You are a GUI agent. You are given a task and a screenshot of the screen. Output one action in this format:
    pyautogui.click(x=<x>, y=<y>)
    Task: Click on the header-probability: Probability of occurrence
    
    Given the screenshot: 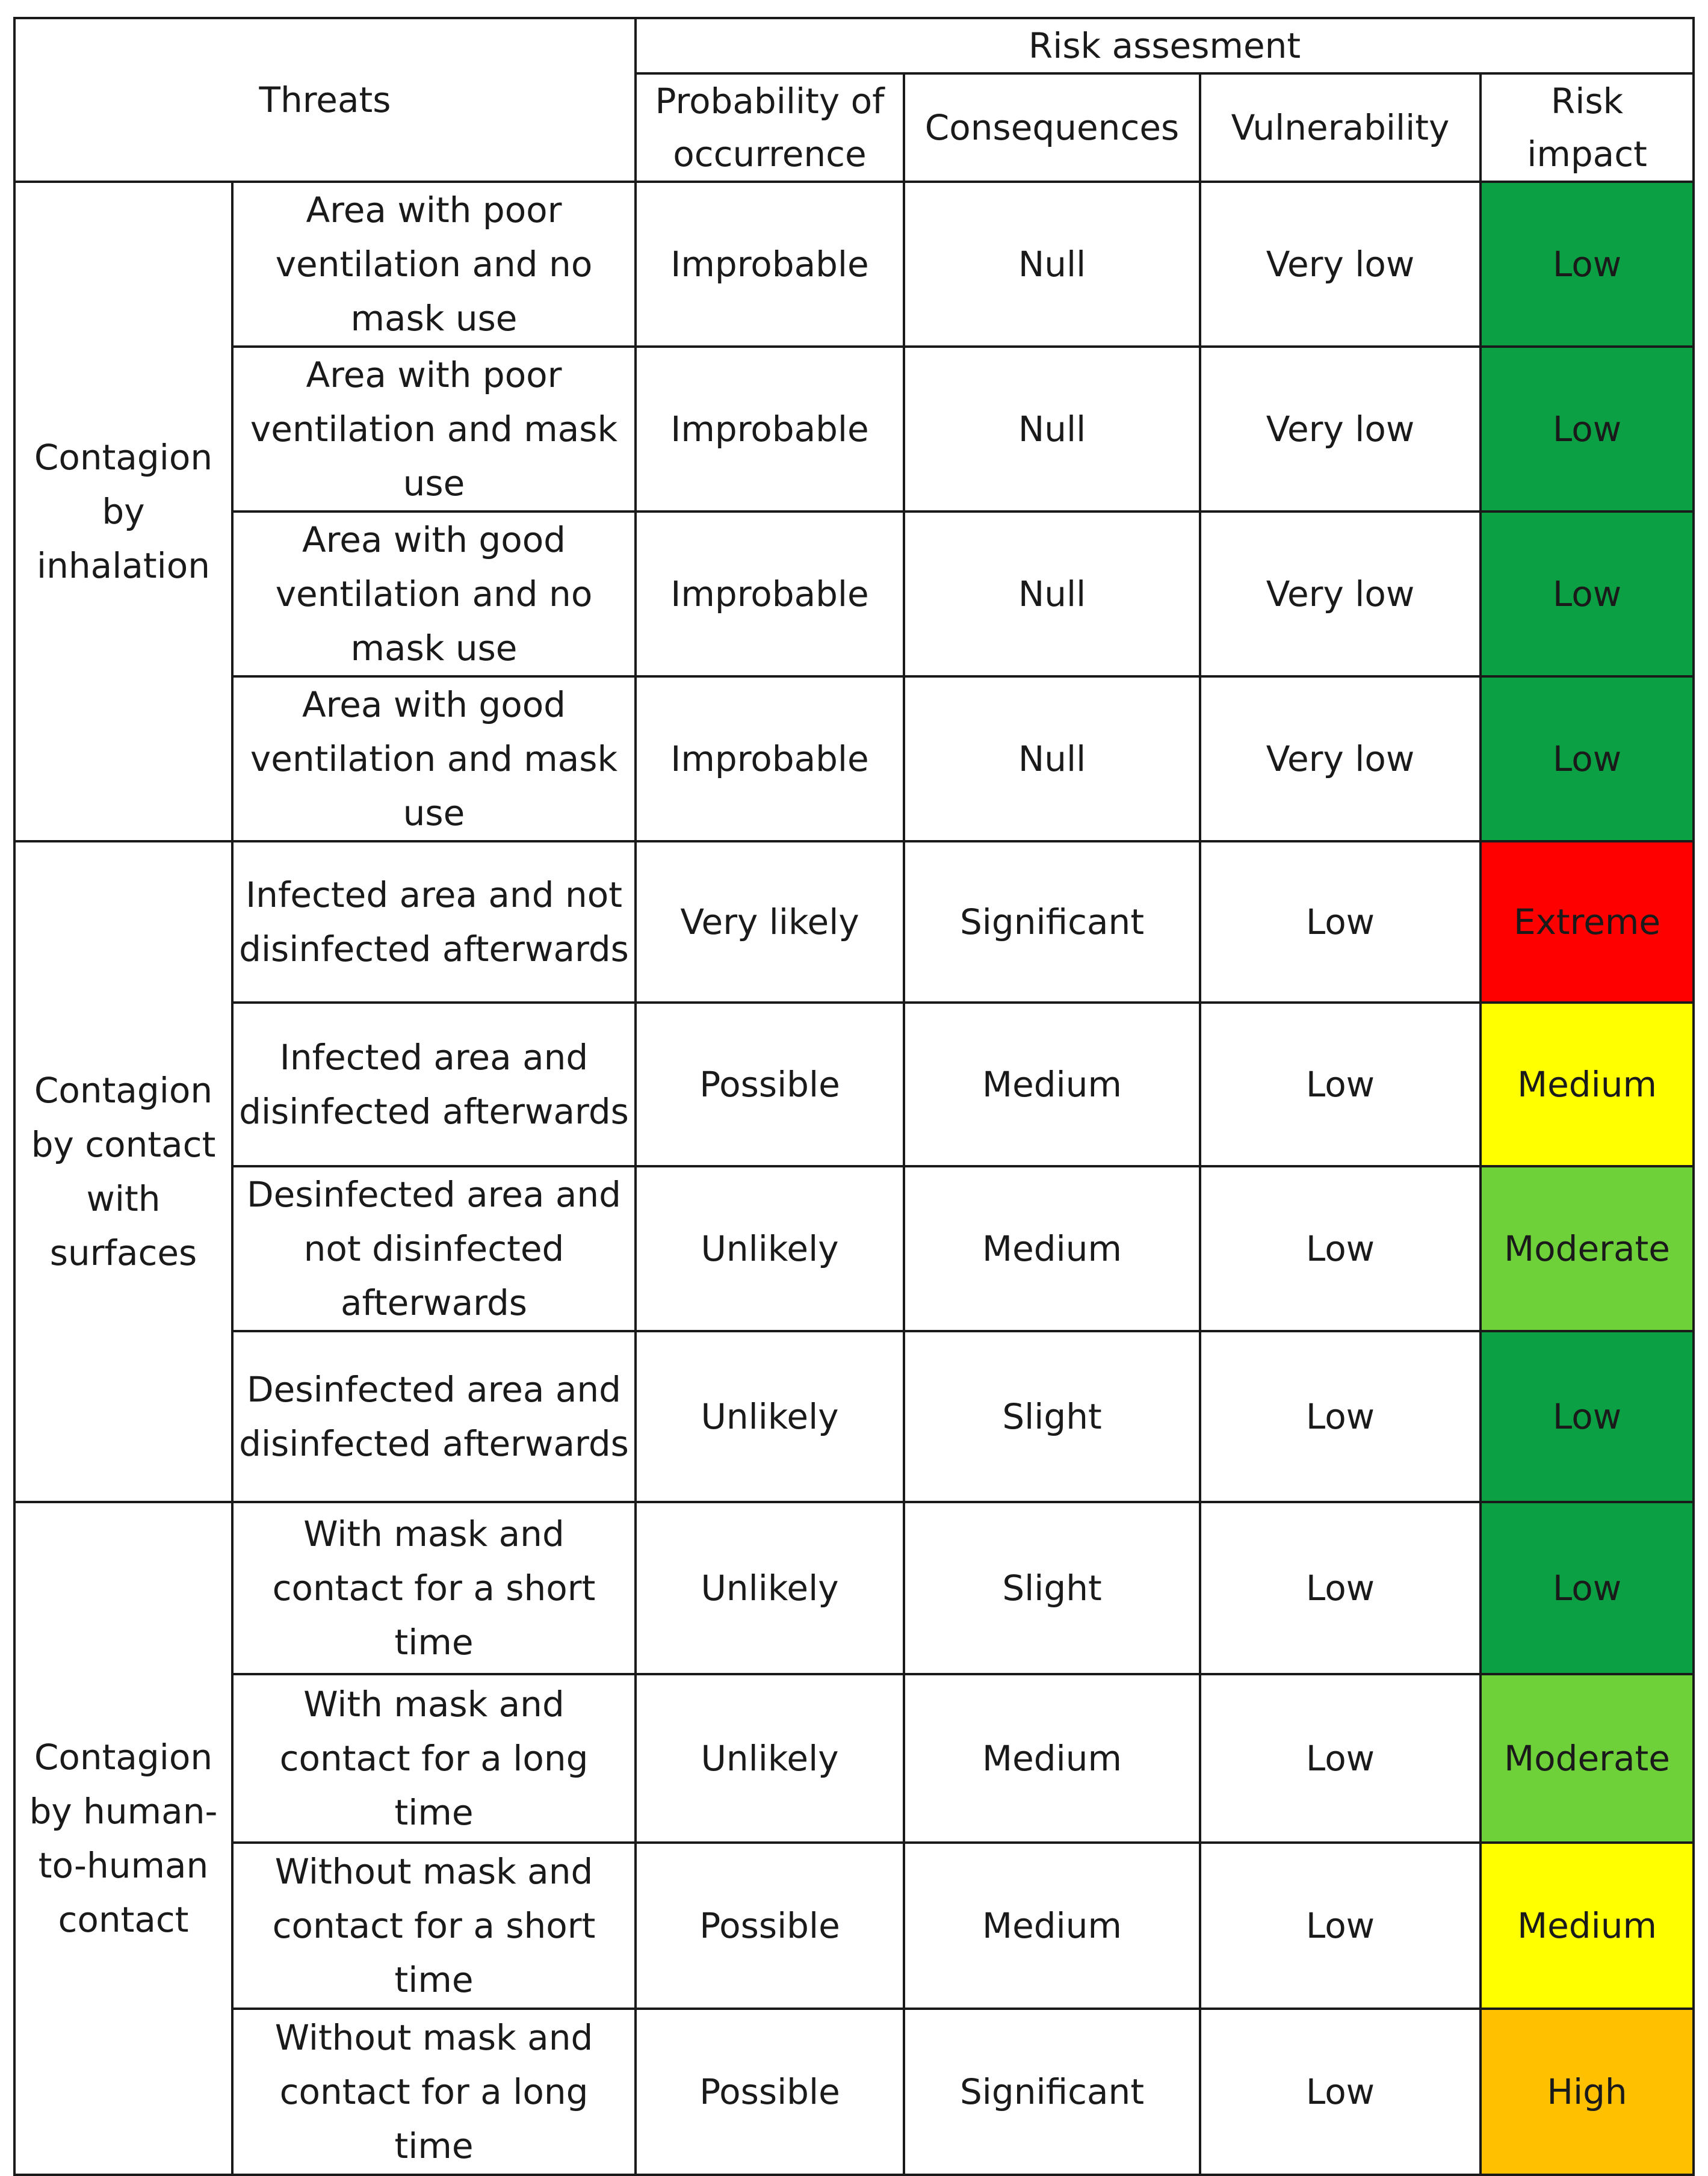 What is the action you would take?
    pyautogui.click(x=770, y=128)
    